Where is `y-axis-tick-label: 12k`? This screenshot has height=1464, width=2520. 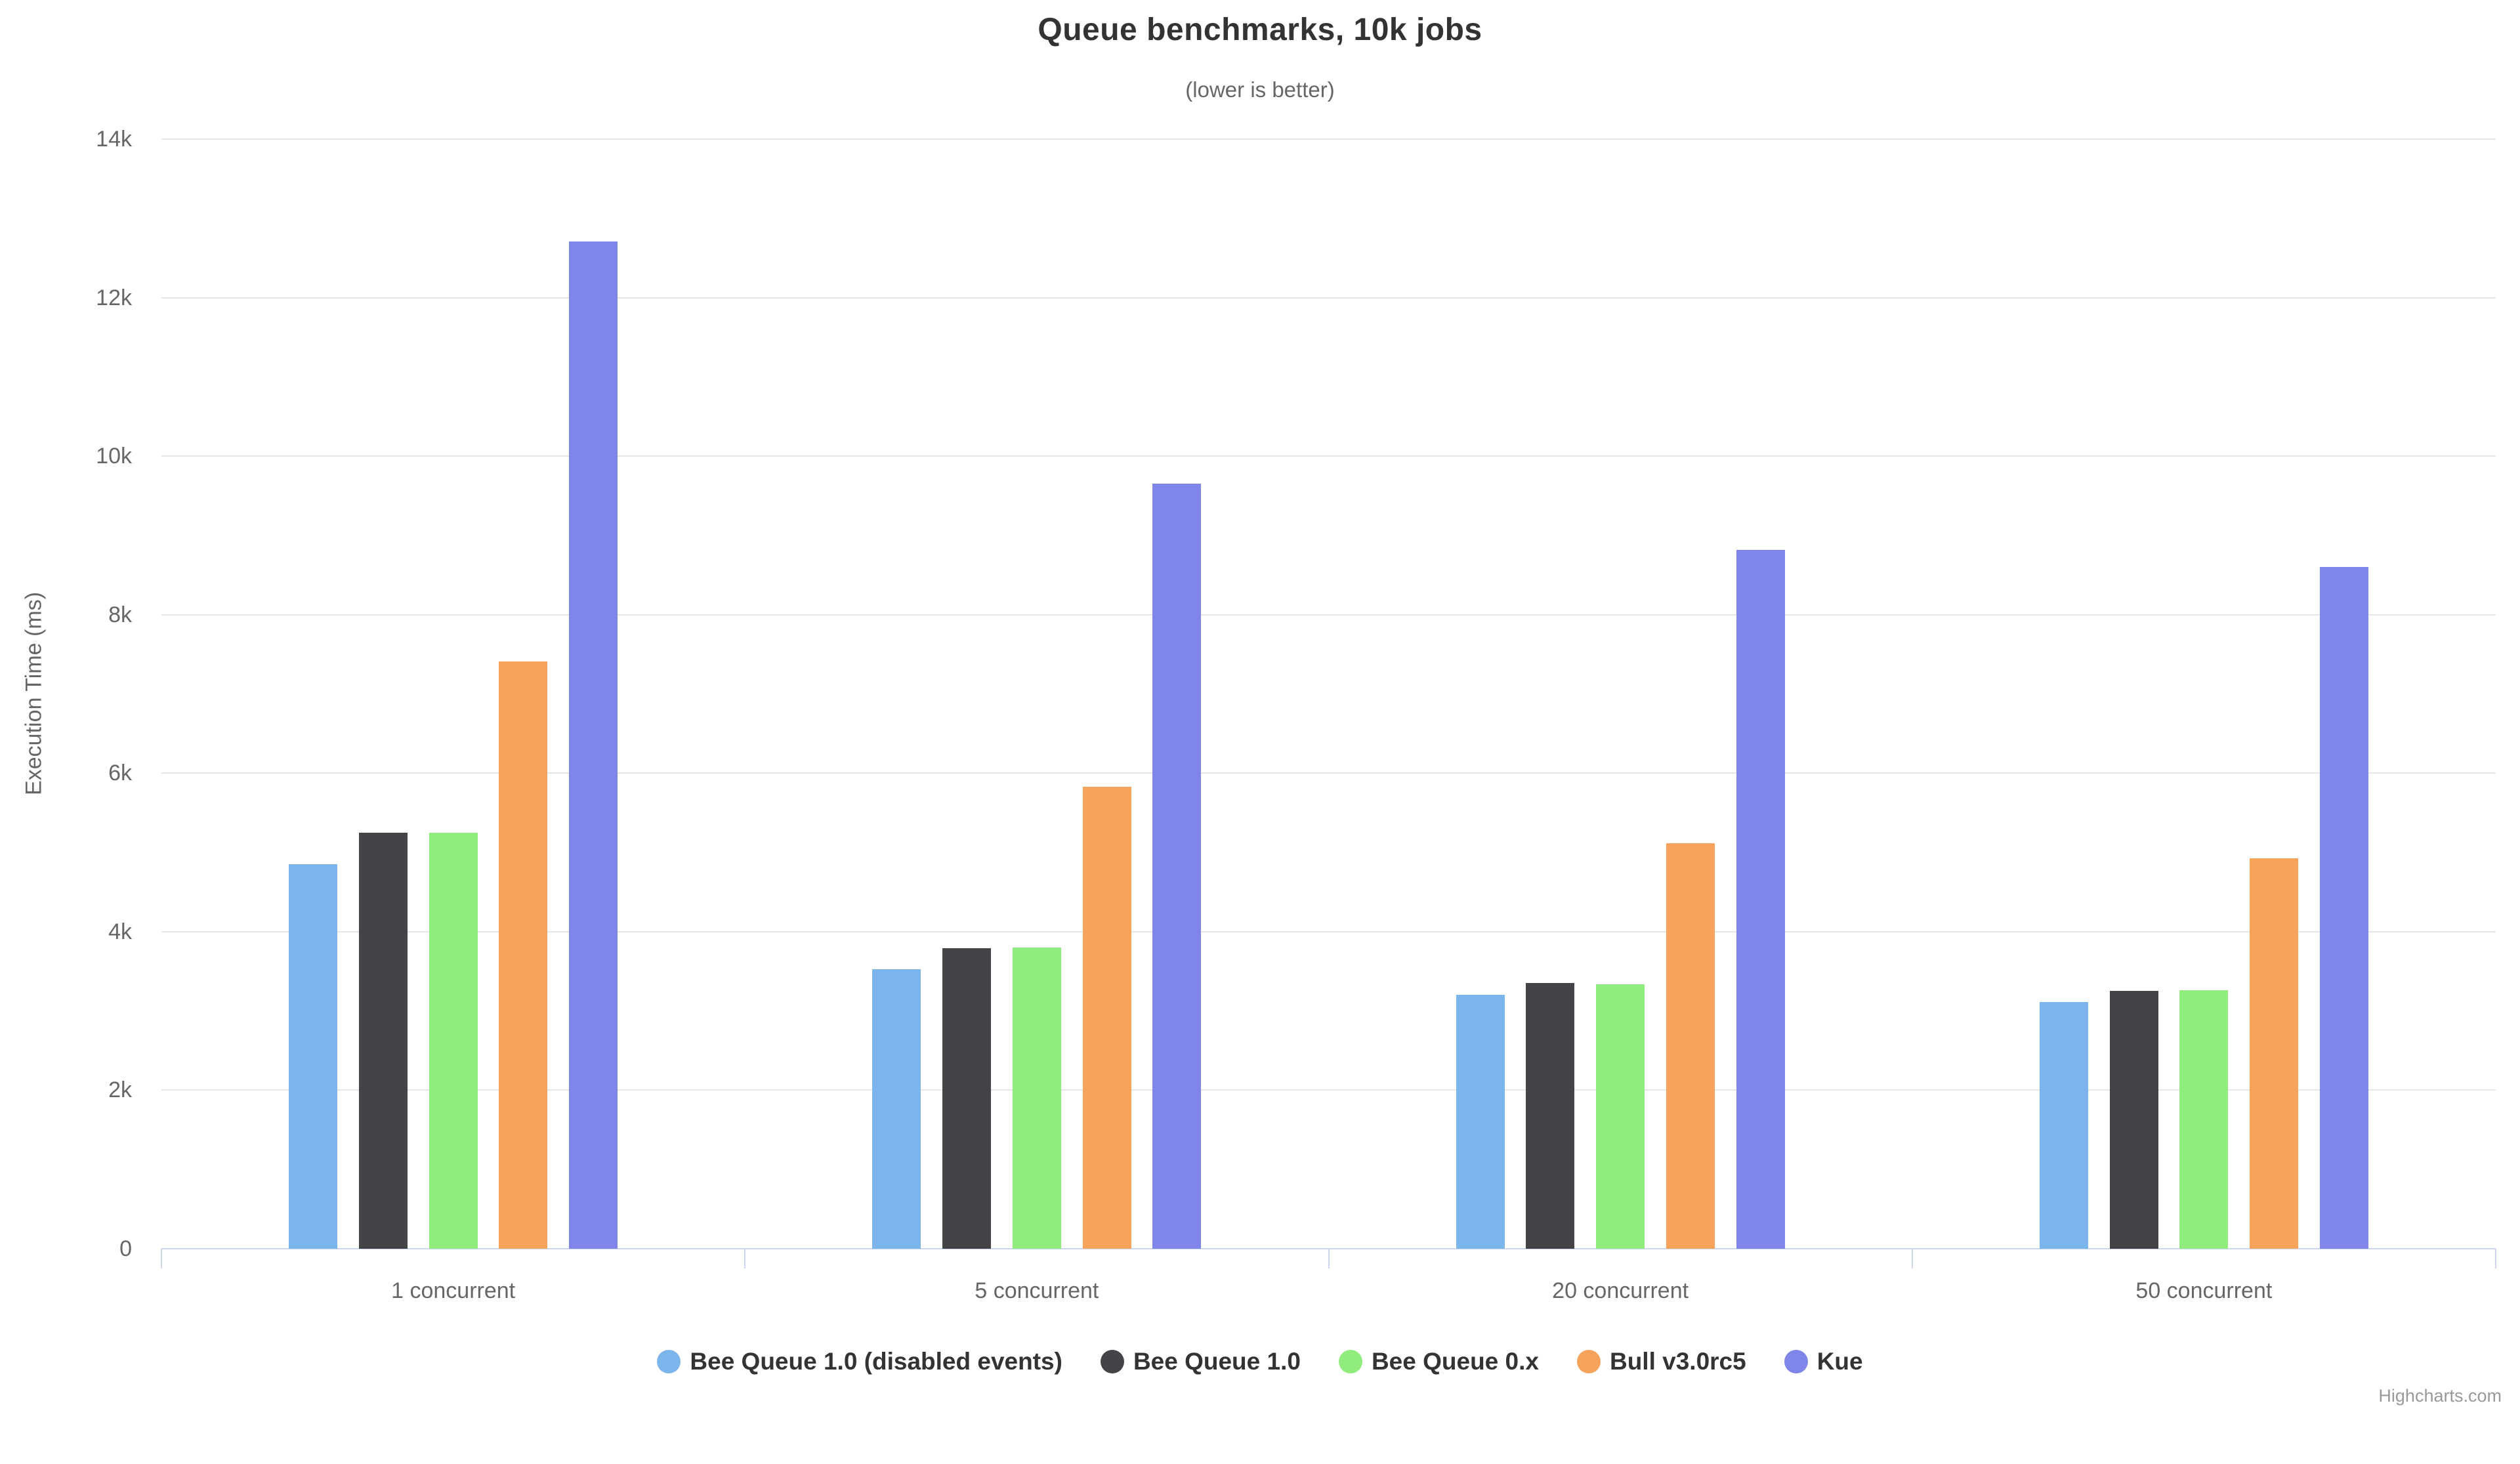 y-axis-tick-label: 12k is located at coordinates (114, 297).